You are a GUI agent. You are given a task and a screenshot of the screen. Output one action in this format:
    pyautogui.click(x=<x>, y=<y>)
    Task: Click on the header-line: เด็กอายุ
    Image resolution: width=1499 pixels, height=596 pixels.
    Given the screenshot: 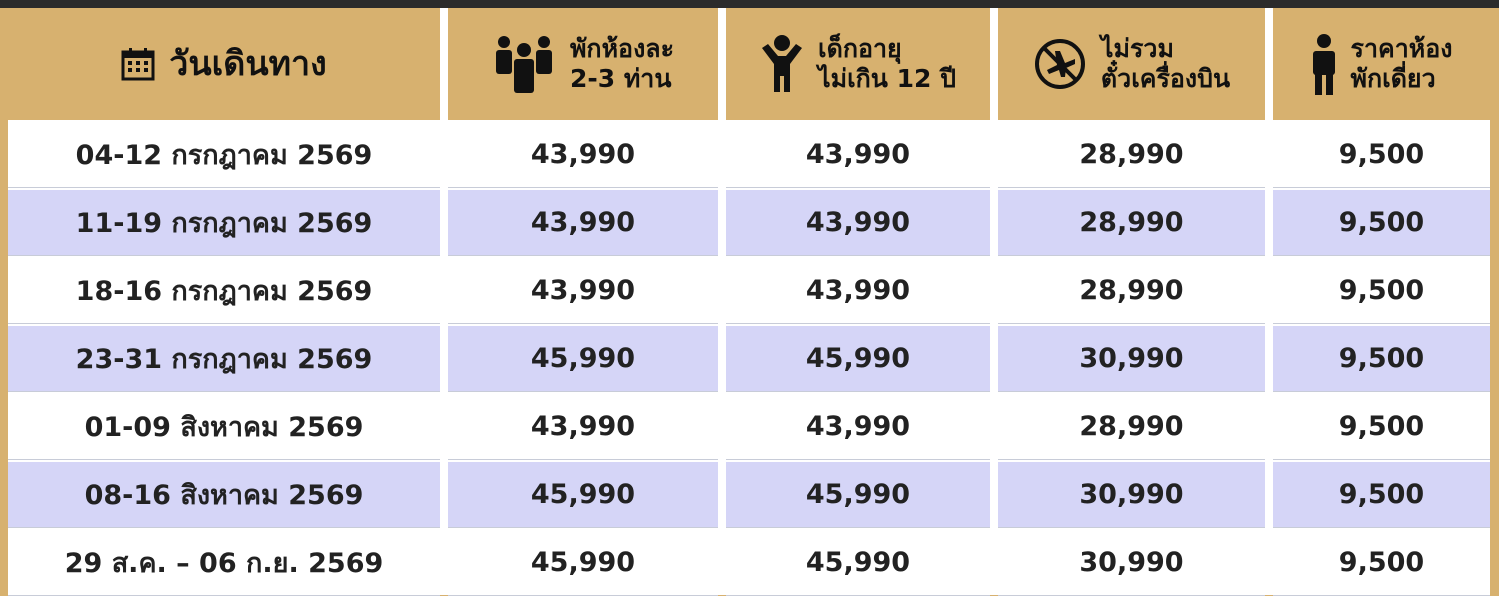 What is the action you would take?
    pyautogui.click(x=860, y=48)
    